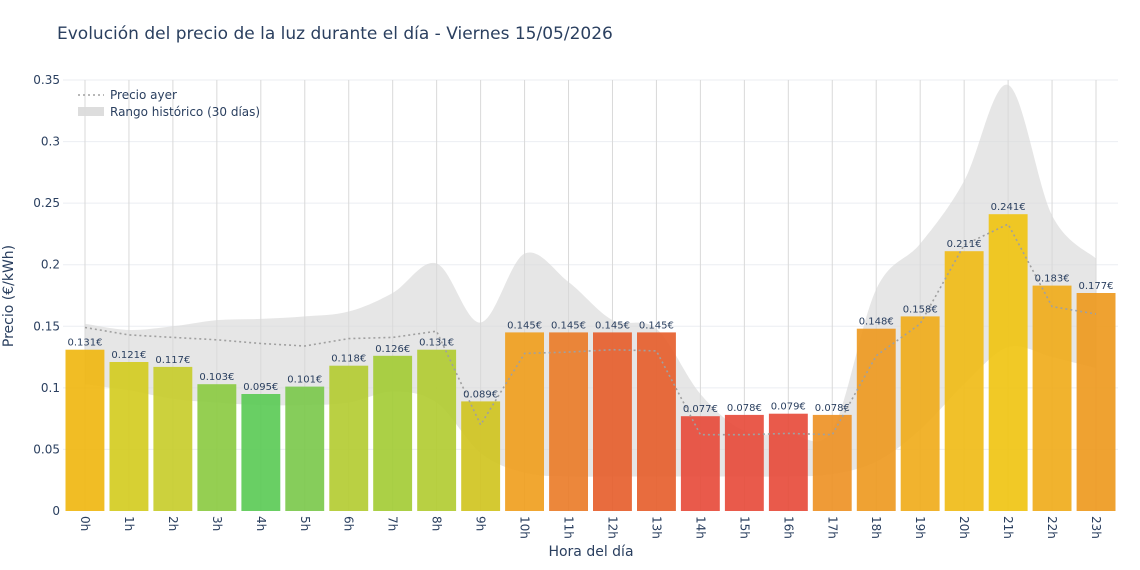 This screenshot has width=1140, height=570. I want to click on x-tick-label: 8h, so click(437, 523).